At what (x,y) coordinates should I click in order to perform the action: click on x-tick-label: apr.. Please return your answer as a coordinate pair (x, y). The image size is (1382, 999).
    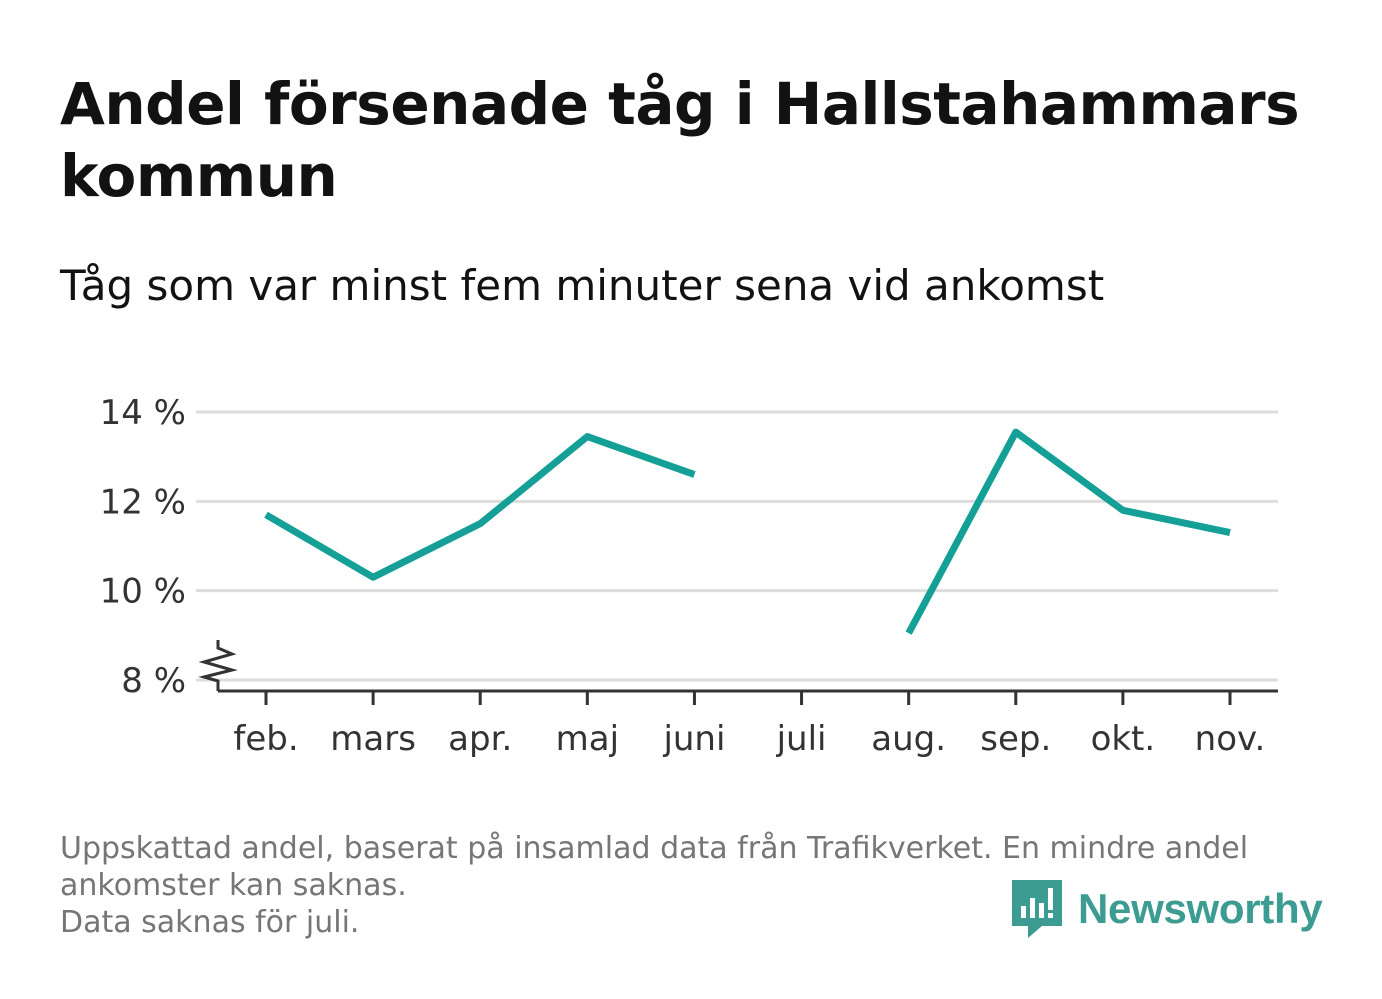
    Looking at the image, I should click on (480, 739).